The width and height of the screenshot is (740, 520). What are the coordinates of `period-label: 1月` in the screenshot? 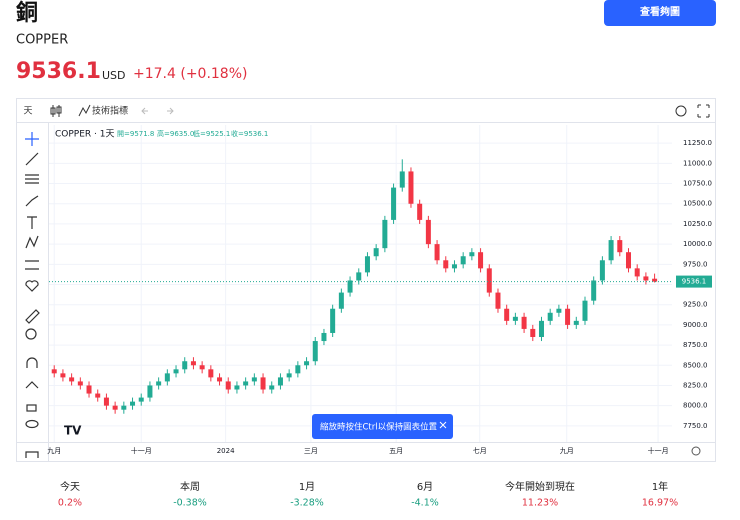 It's located at (307, 487).